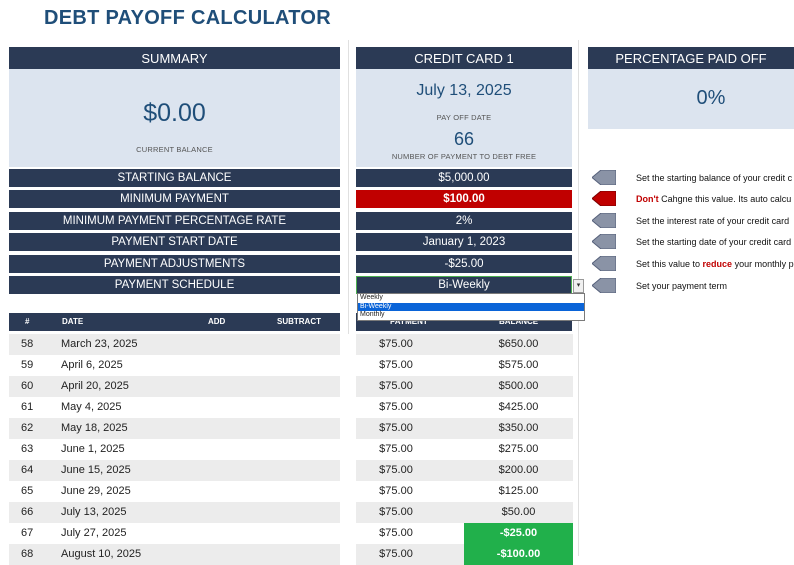 Image resolution: width=794 pixels, height=565 pixels. What do you see at coordinates (94, 512) in the screenshot?
I see `cell-date: July 13, 2025` at bounding box center [94, 512].